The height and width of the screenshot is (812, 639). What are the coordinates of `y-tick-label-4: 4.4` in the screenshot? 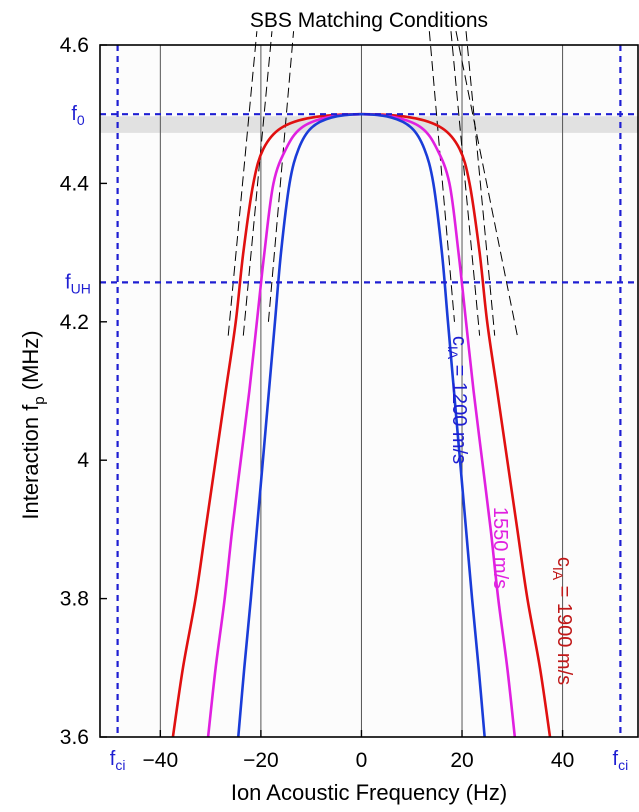 It's located at (75, 183).